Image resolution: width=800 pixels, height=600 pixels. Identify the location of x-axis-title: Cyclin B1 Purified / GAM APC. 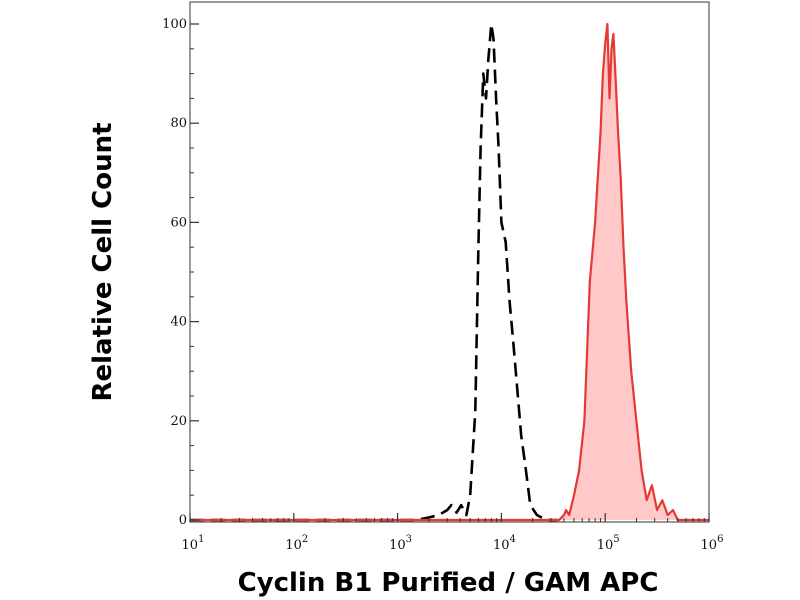
(448, 583).